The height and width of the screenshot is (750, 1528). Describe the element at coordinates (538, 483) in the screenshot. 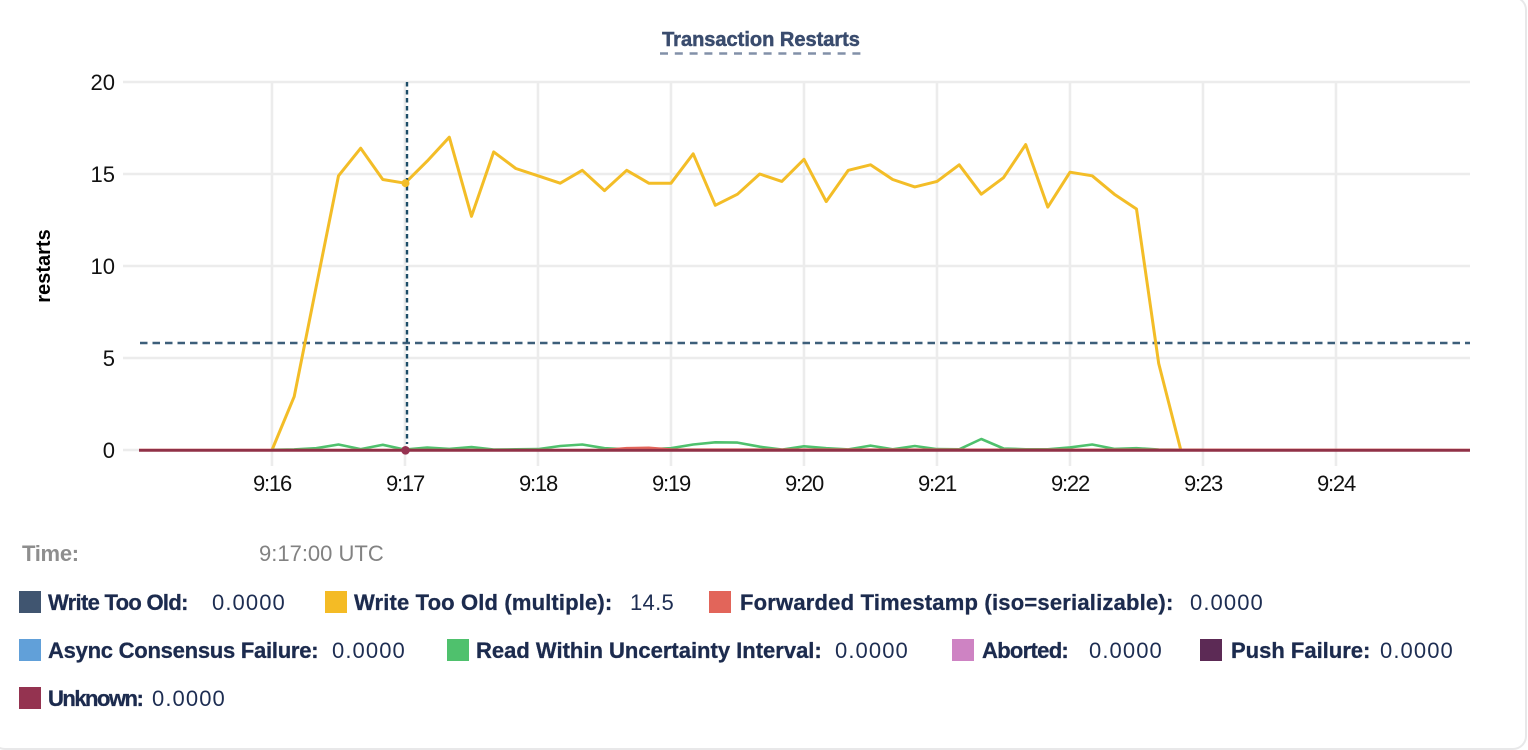

I see `svg-text: 9:18` at that location.